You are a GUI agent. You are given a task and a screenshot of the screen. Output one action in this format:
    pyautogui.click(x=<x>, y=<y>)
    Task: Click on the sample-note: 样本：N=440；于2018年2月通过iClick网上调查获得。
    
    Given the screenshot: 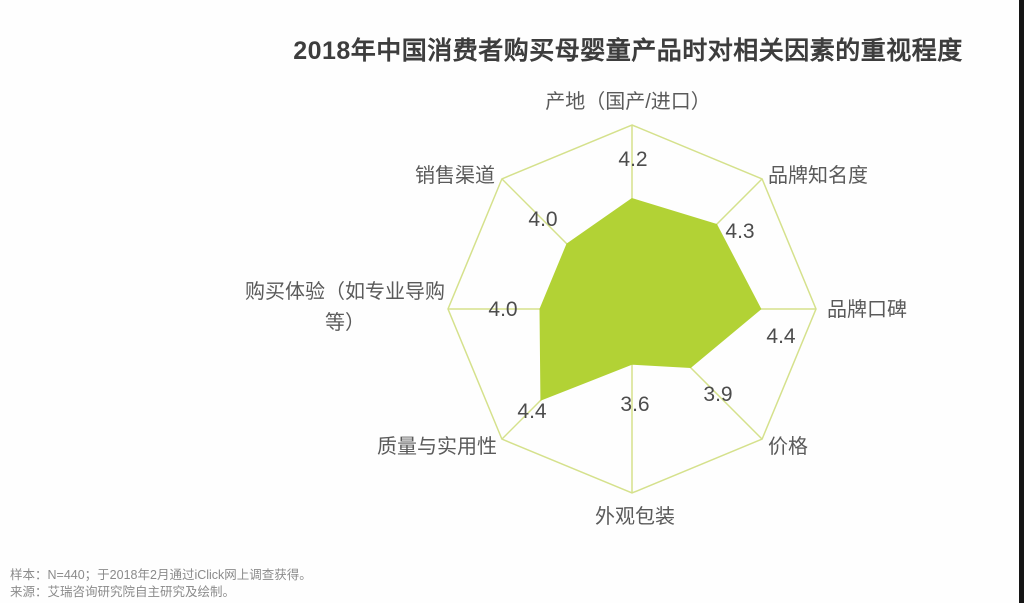 What is the action you would take?
    pyautogui.click(x=161, y=575)
    